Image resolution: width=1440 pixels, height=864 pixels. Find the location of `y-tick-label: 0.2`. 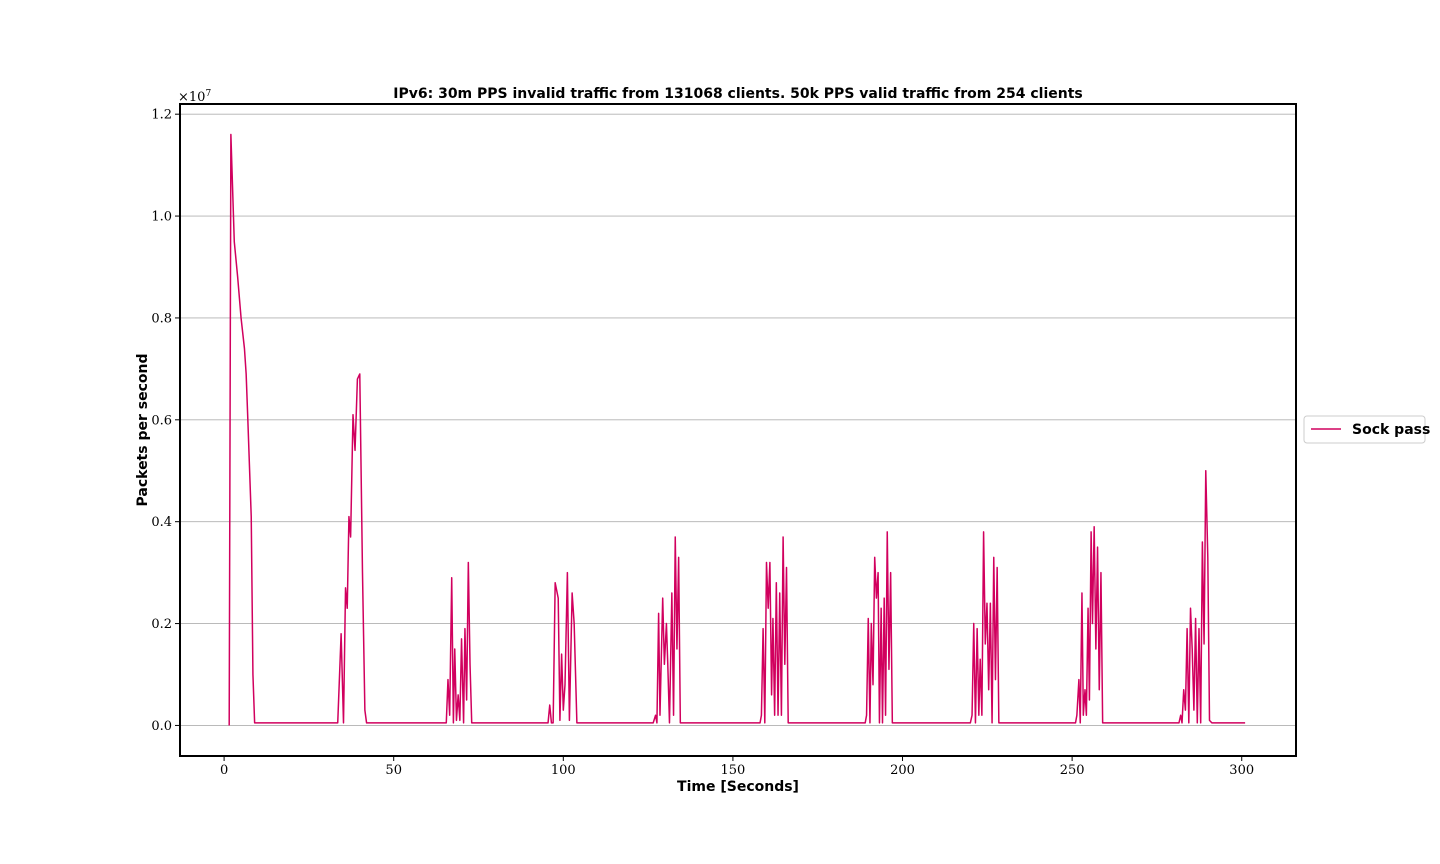

y-tick-label: 0.2 is located at coordinates (161, 624).